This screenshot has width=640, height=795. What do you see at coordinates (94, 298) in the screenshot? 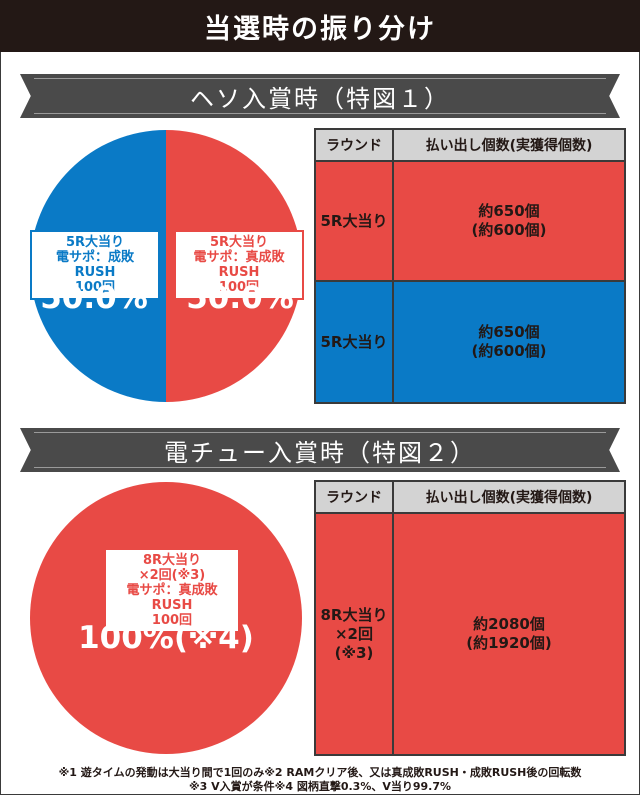
I see `section1-left-percent: 50.0%` at bounding box center [94, 298].